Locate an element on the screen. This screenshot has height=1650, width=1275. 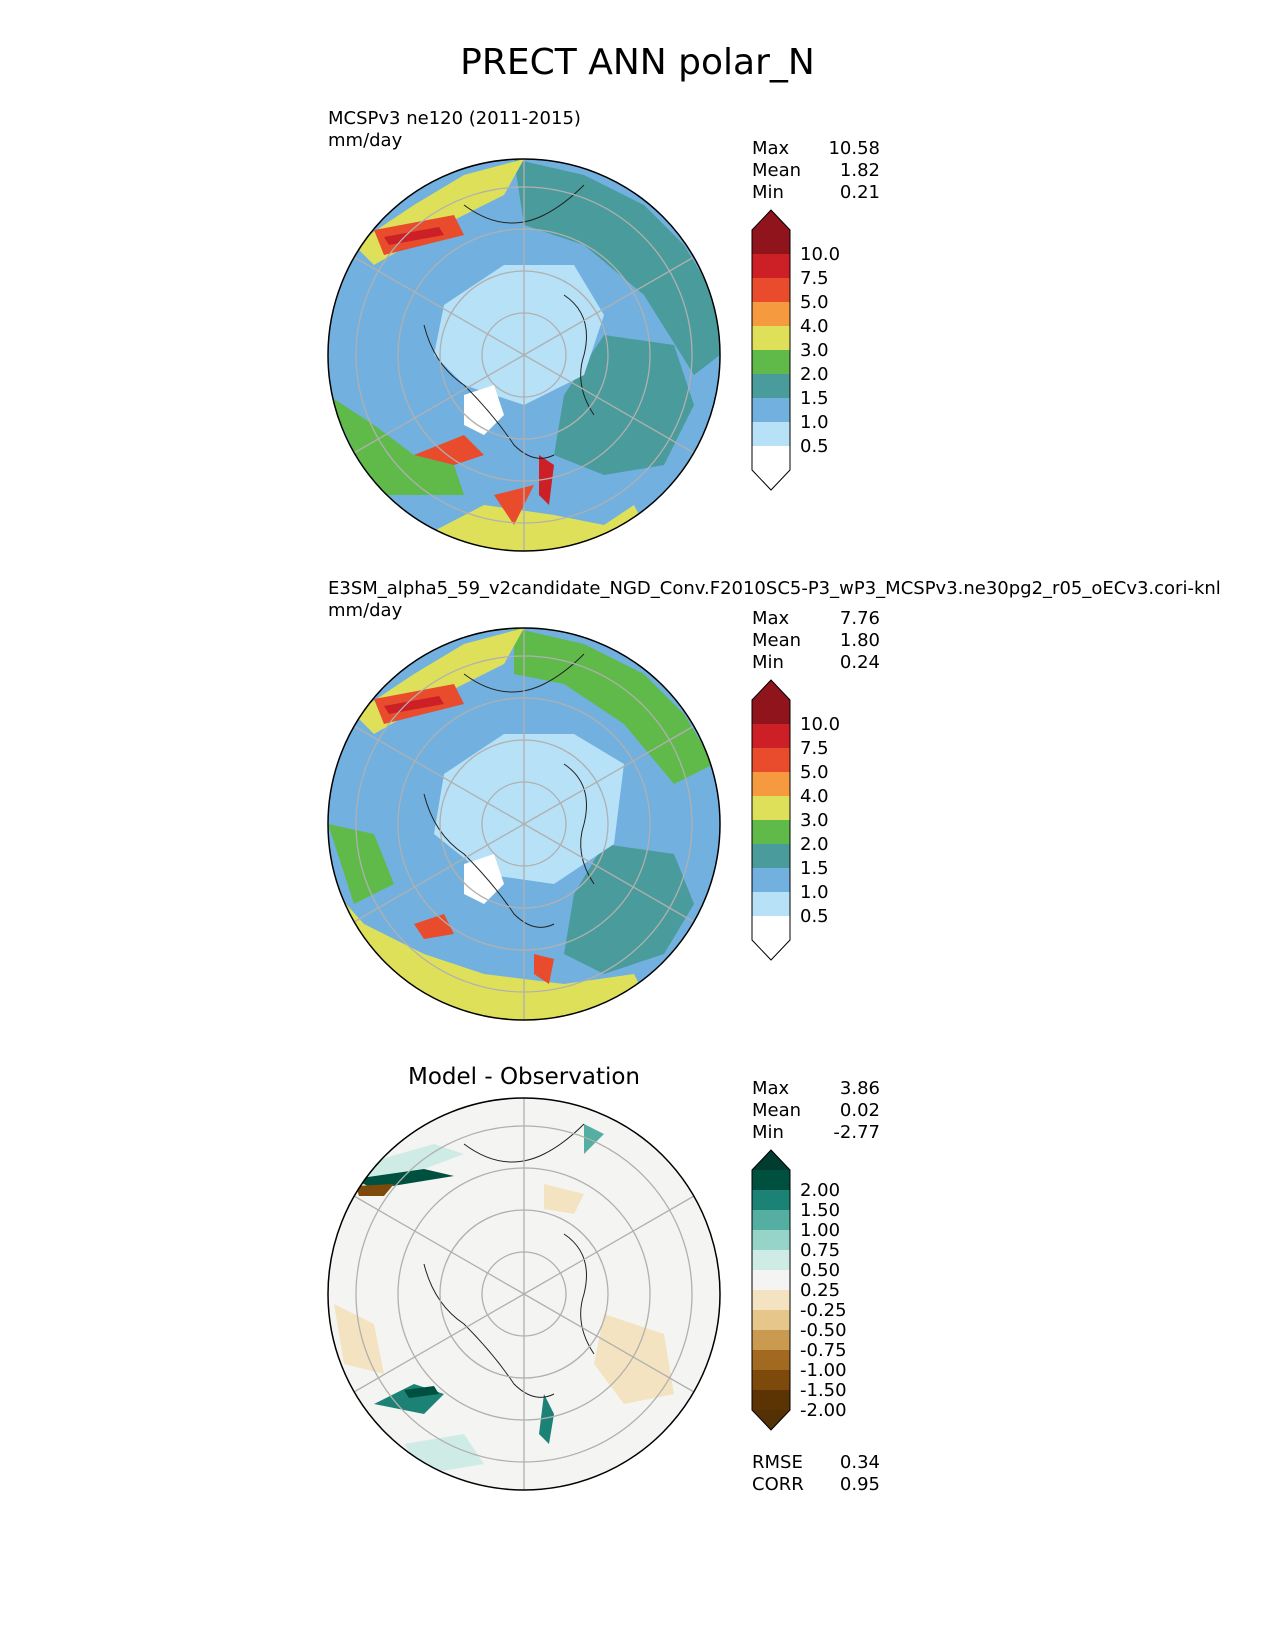
colorbar-tick-label: 1.50 is located at coordinates (820, 1210).